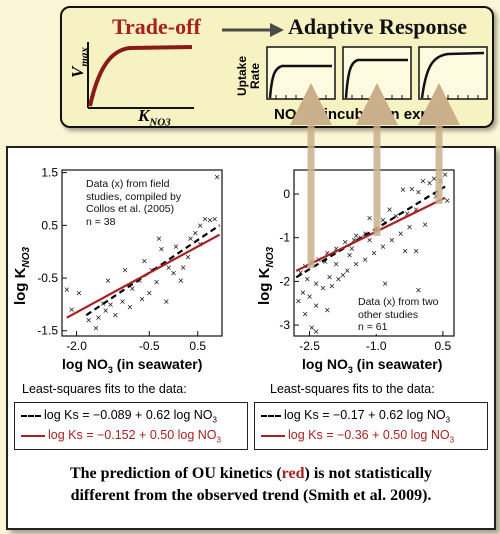 The image size is (500, 534). What do you see at coordinates (286, 194) in the screenshot?
I see `y-tick-label: 0` at bounding box center [286, 194].